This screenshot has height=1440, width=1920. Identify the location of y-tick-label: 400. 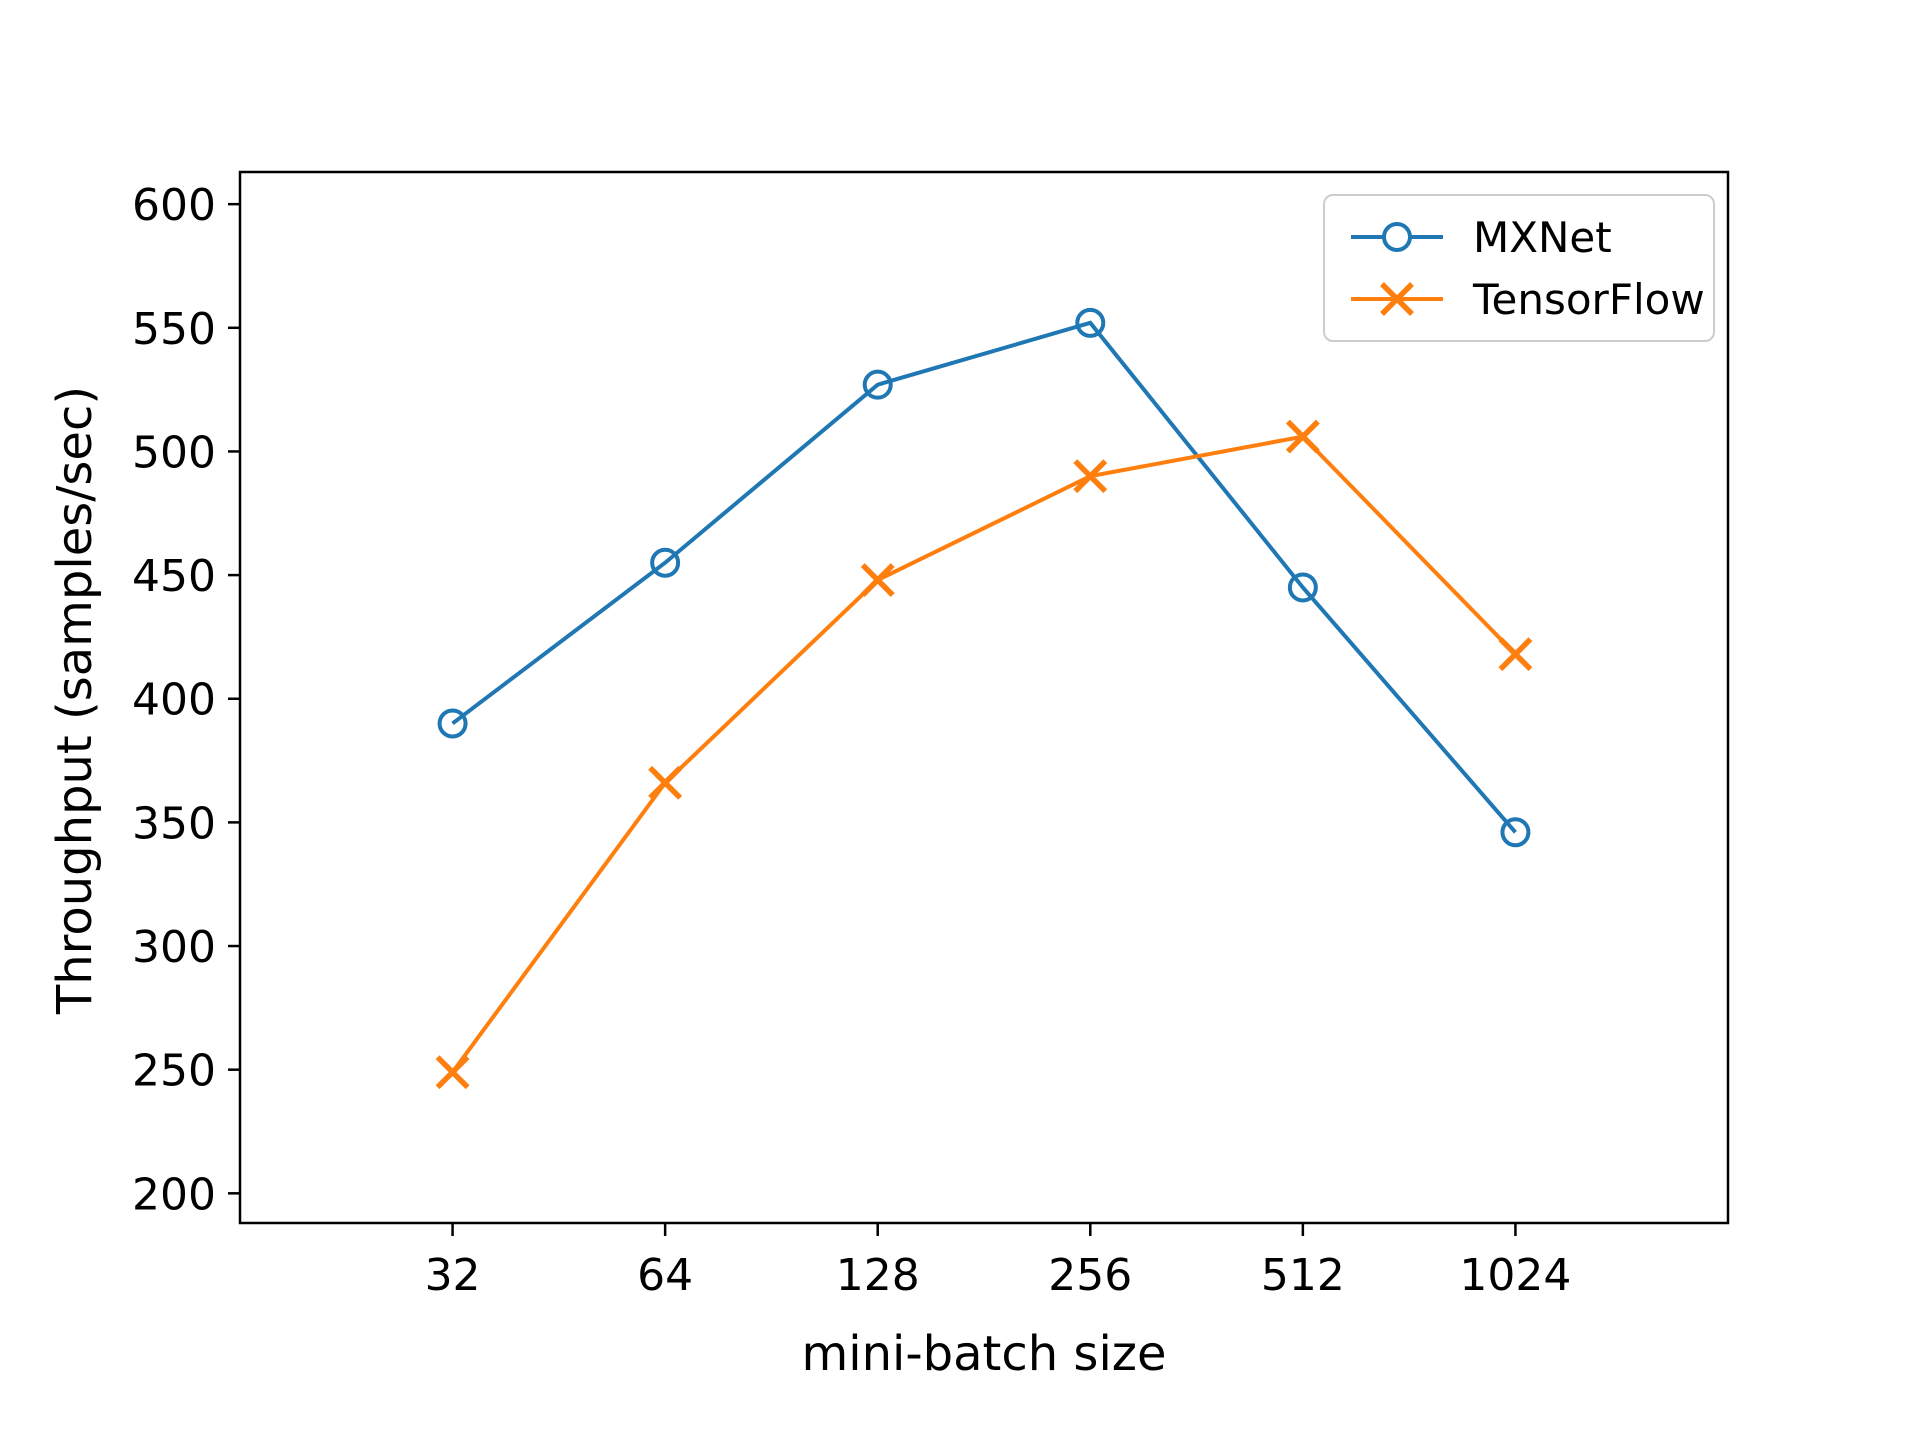
(174, 700).